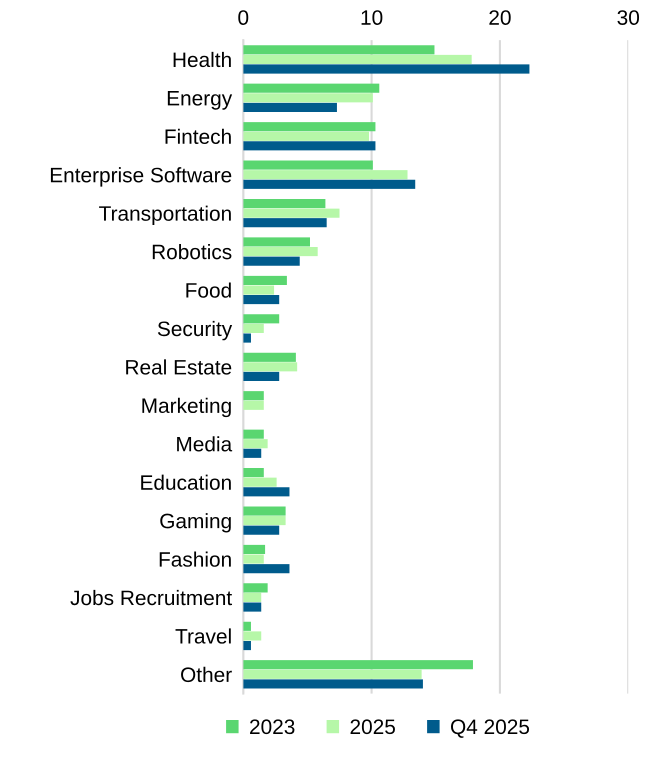  I want to click on x-tick-label: 20, so click(500, 17).